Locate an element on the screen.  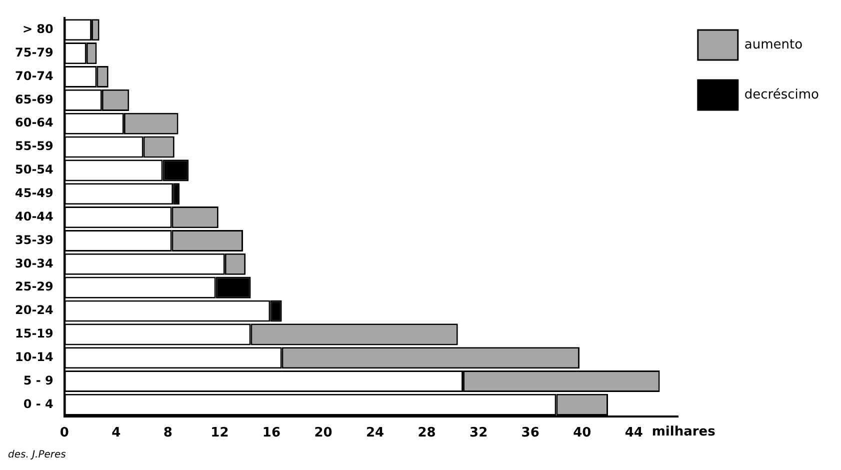
x-tick-label: 28 is located at coordinates (427, 433).